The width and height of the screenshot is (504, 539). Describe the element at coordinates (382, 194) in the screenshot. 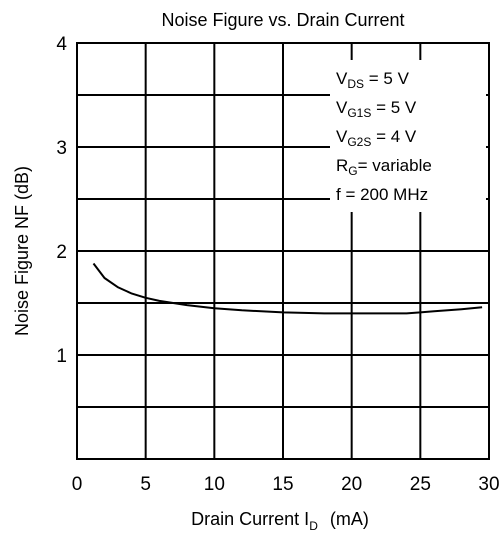

I see `annotation-line: f = 200 MHz` at that location.